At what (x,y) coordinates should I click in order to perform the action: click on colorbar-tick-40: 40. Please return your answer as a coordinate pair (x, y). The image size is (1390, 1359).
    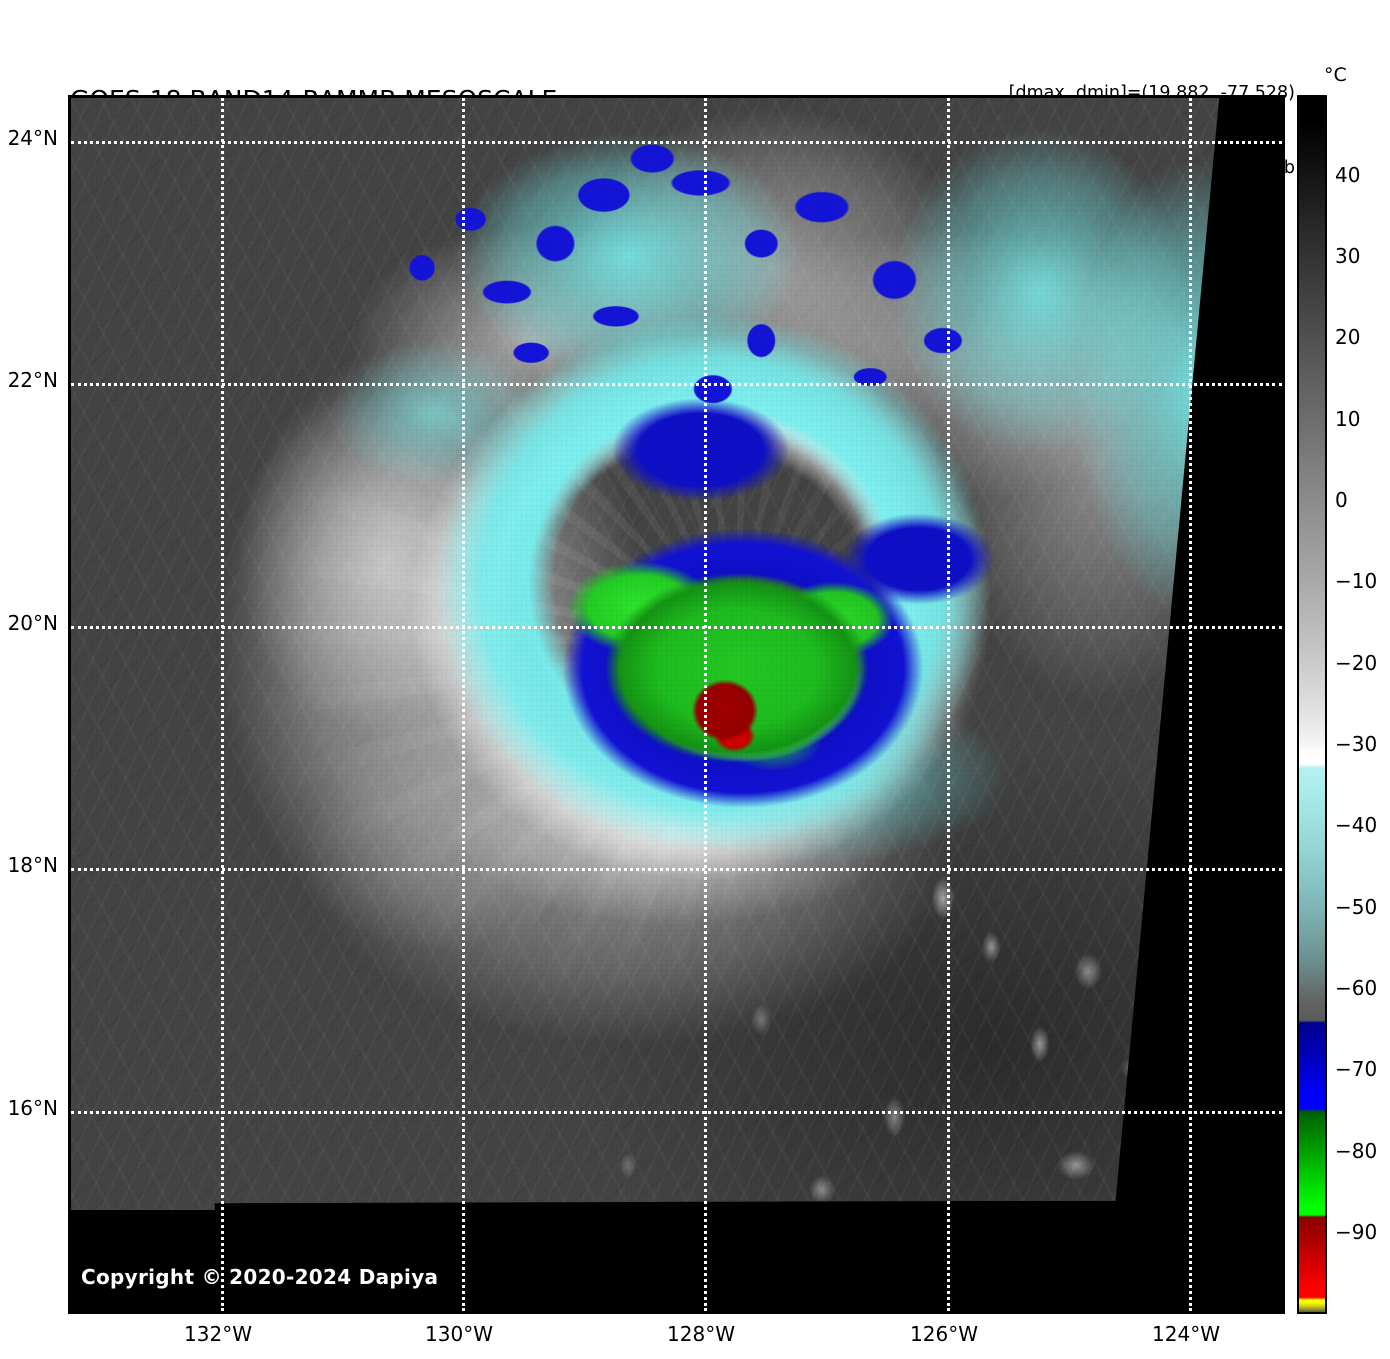
    Looking at the image, I should click on (1348, 175).